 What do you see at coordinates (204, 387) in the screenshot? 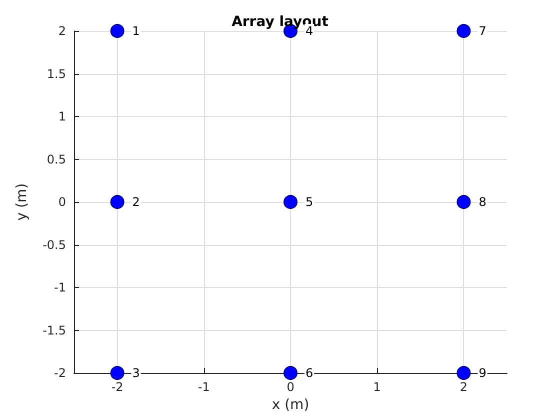
I see `x-tick-label: -1` at bounding box center [204, 387].